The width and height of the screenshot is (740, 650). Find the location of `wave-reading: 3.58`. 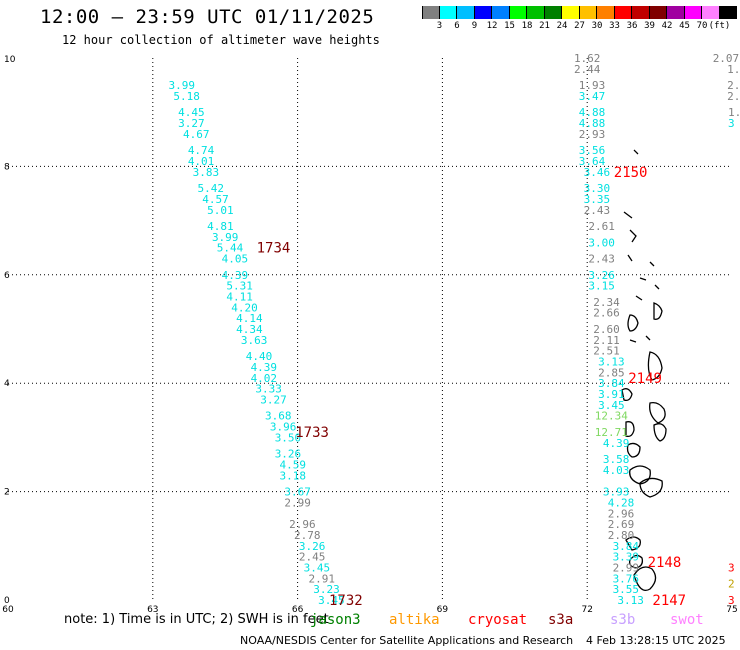

wave-reading: 3.58 is located at coordinates (616, 459).